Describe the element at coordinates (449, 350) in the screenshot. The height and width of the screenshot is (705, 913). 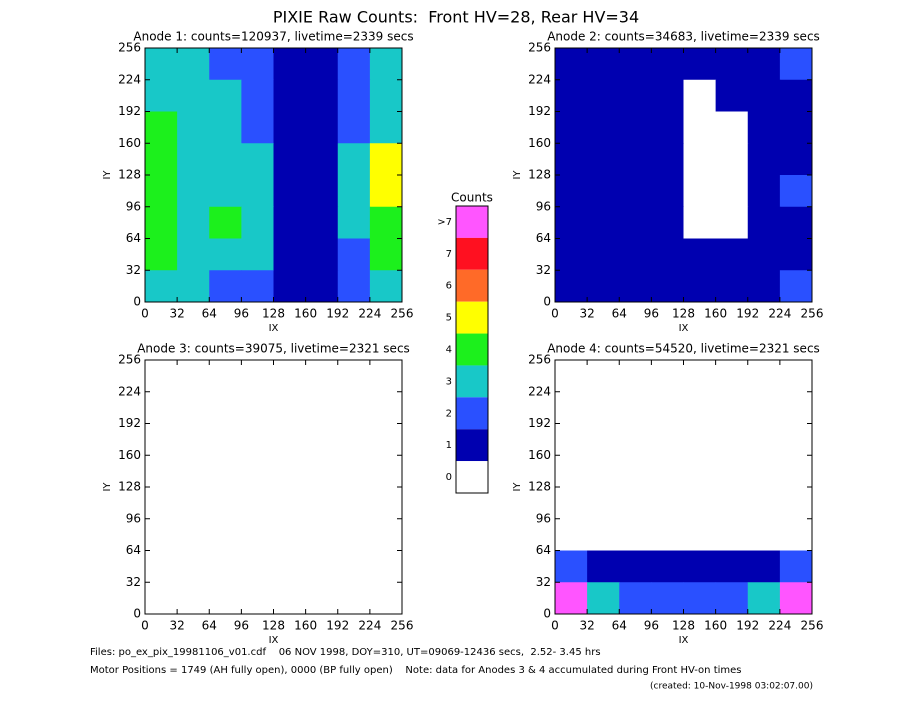
I see `colorbar-label: 4` at that location.